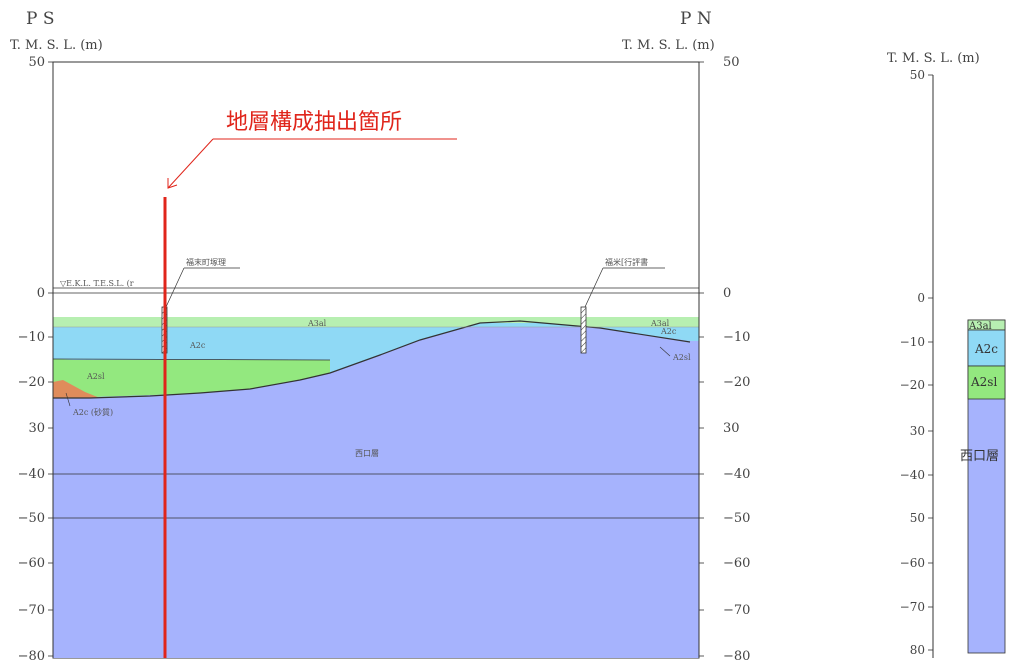  Describe the element at coordinates (372, 359) in the screenshot. I see `bedrock-boundary-line` at that location.